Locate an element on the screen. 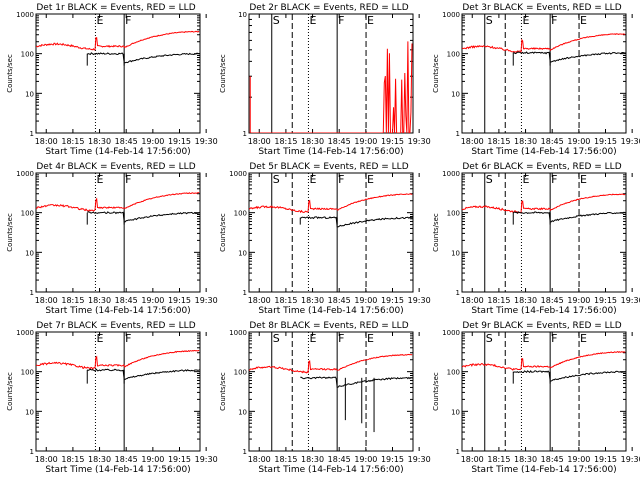 The image size is (640, 480). panel-title: Det 8r BLACK = Events, RED = LLD is located at coordinates (328, 326).